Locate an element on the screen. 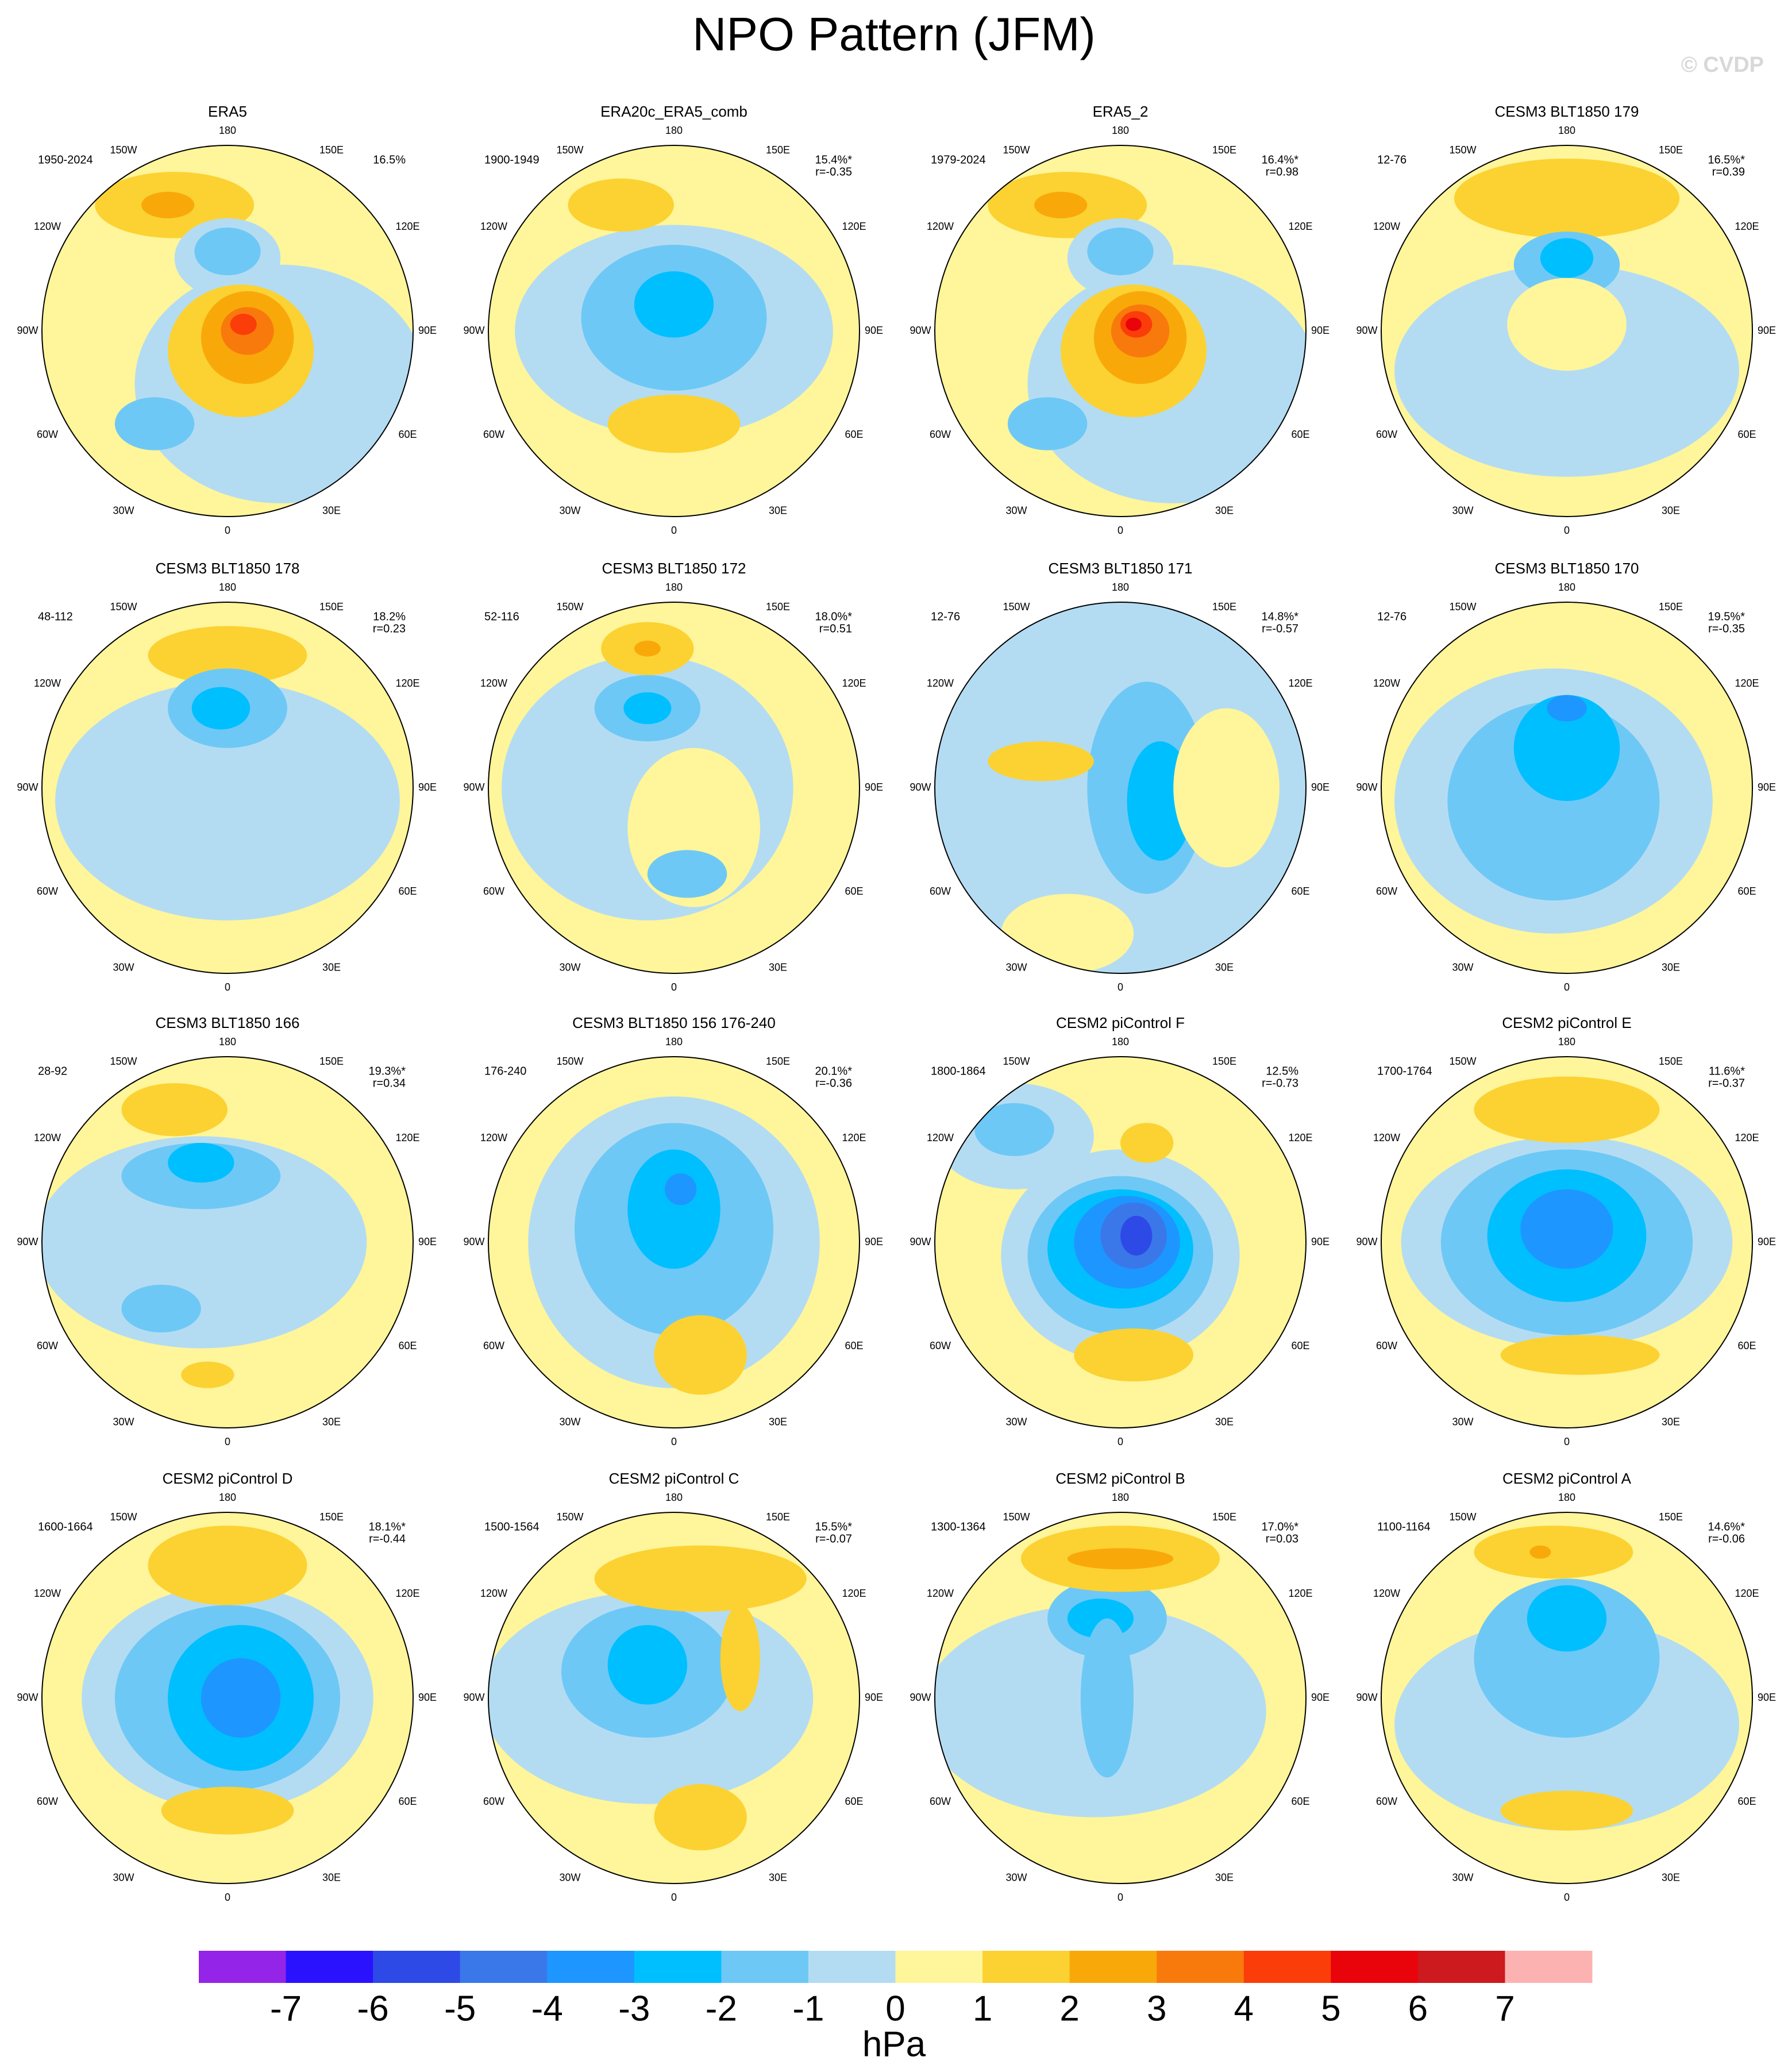  explained-variance: 19.5%* is located at coordinates (1726, 616).